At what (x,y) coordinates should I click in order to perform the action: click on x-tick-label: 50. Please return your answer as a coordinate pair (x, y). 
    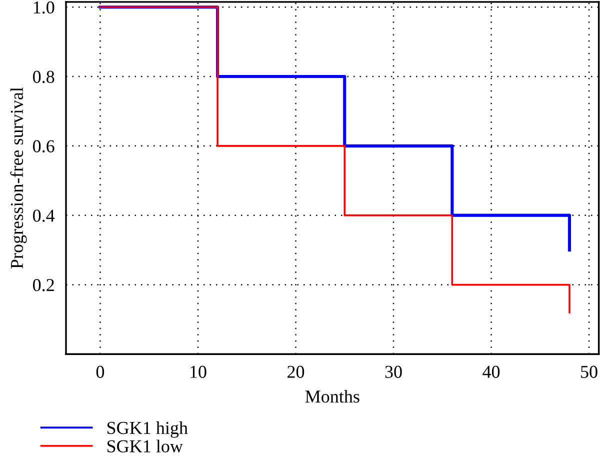
    Looking at the image, I should click on (589, 372).